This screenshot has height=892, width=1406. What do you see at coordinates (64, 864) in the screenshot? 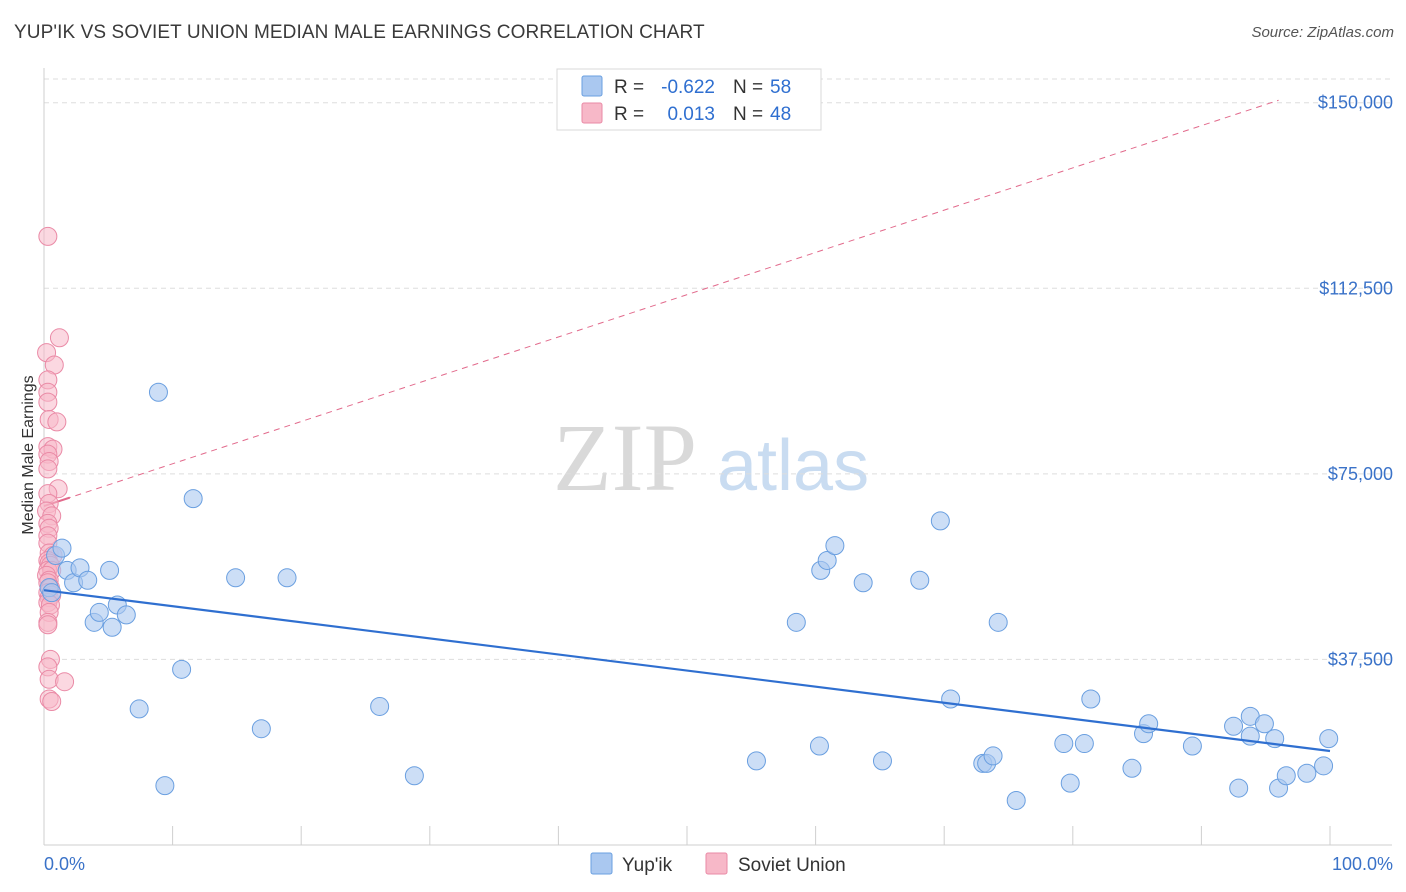
I see `x-tick-label-start: 0.0%` at bounding box center [64, 864].